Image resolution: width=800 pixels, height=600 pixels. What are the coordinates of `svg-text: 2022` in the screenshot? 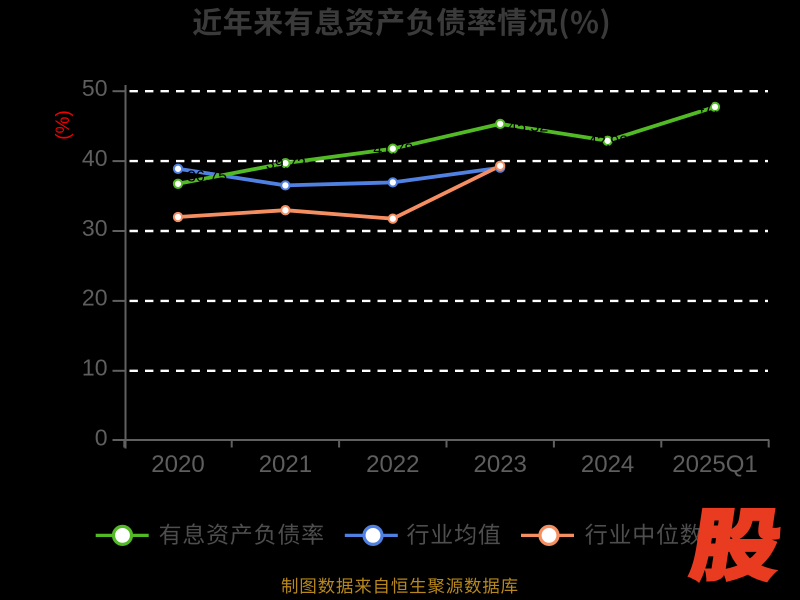 It's located at (392, 464).